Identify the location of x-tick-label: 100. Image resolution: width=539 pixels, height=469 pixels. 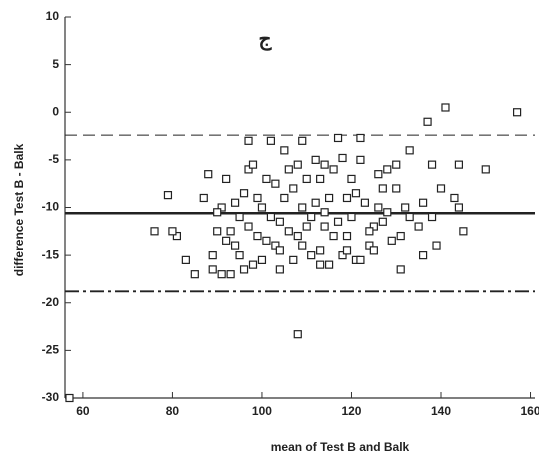
(262, 411).